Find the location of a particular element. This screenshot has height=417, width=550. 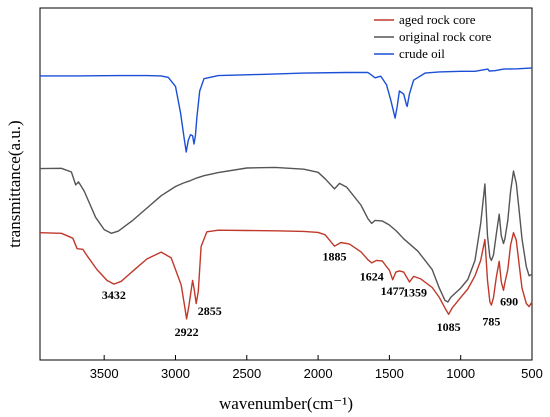

x-tick-label: 1000 is located at coordinates (460, 373).